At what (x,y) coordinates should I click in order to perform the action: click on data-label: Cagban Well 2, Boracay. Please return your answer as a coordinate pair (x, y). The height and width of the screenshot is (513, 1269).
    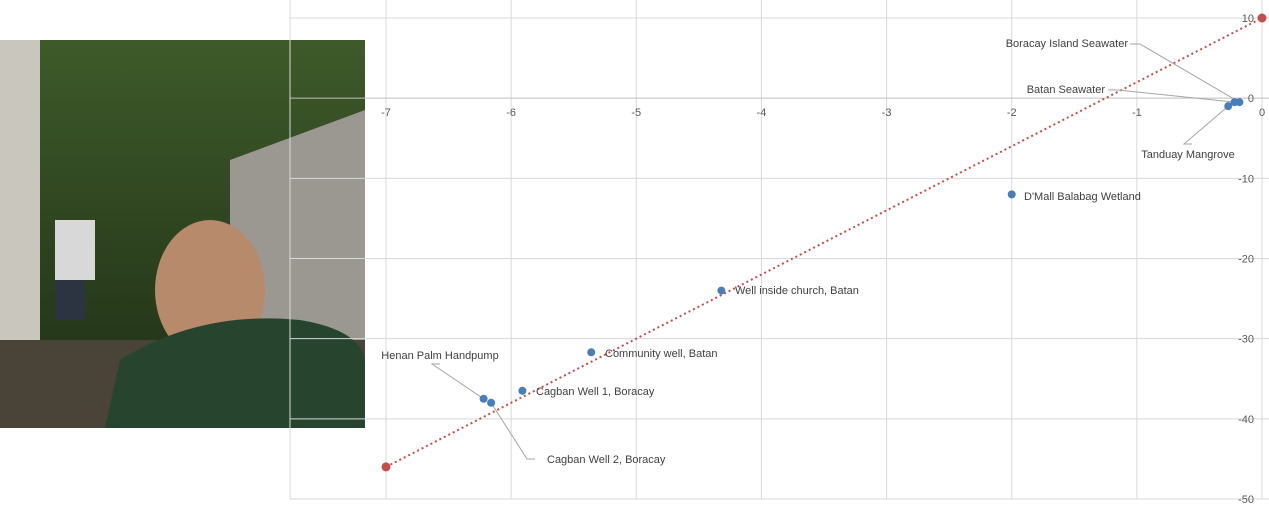
    Looking at the image, I should click on (606, 460).